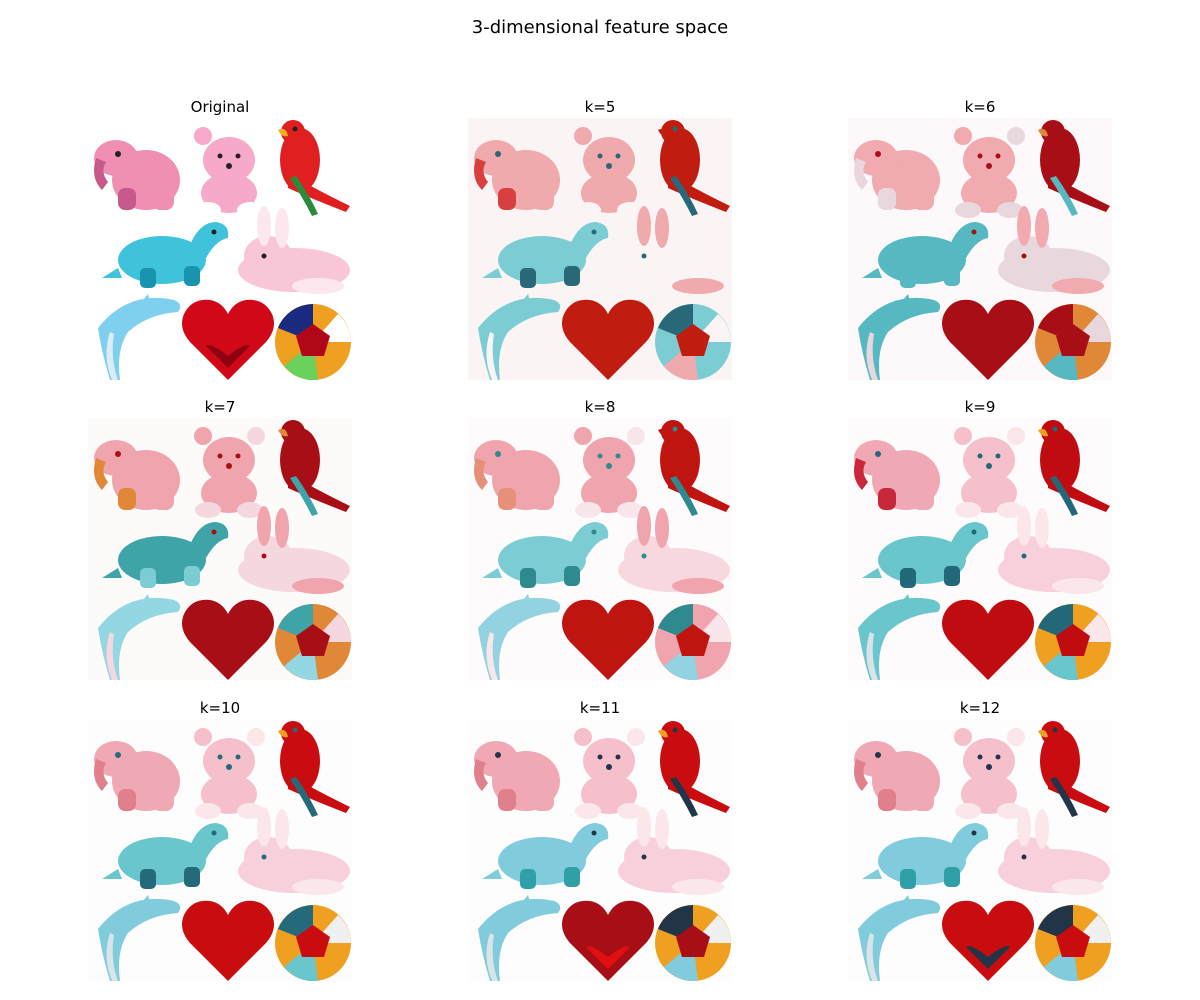 The height and width of the screenshot is (1000, 1200). I want to click on panel-title: k=5, so click(600, 107).